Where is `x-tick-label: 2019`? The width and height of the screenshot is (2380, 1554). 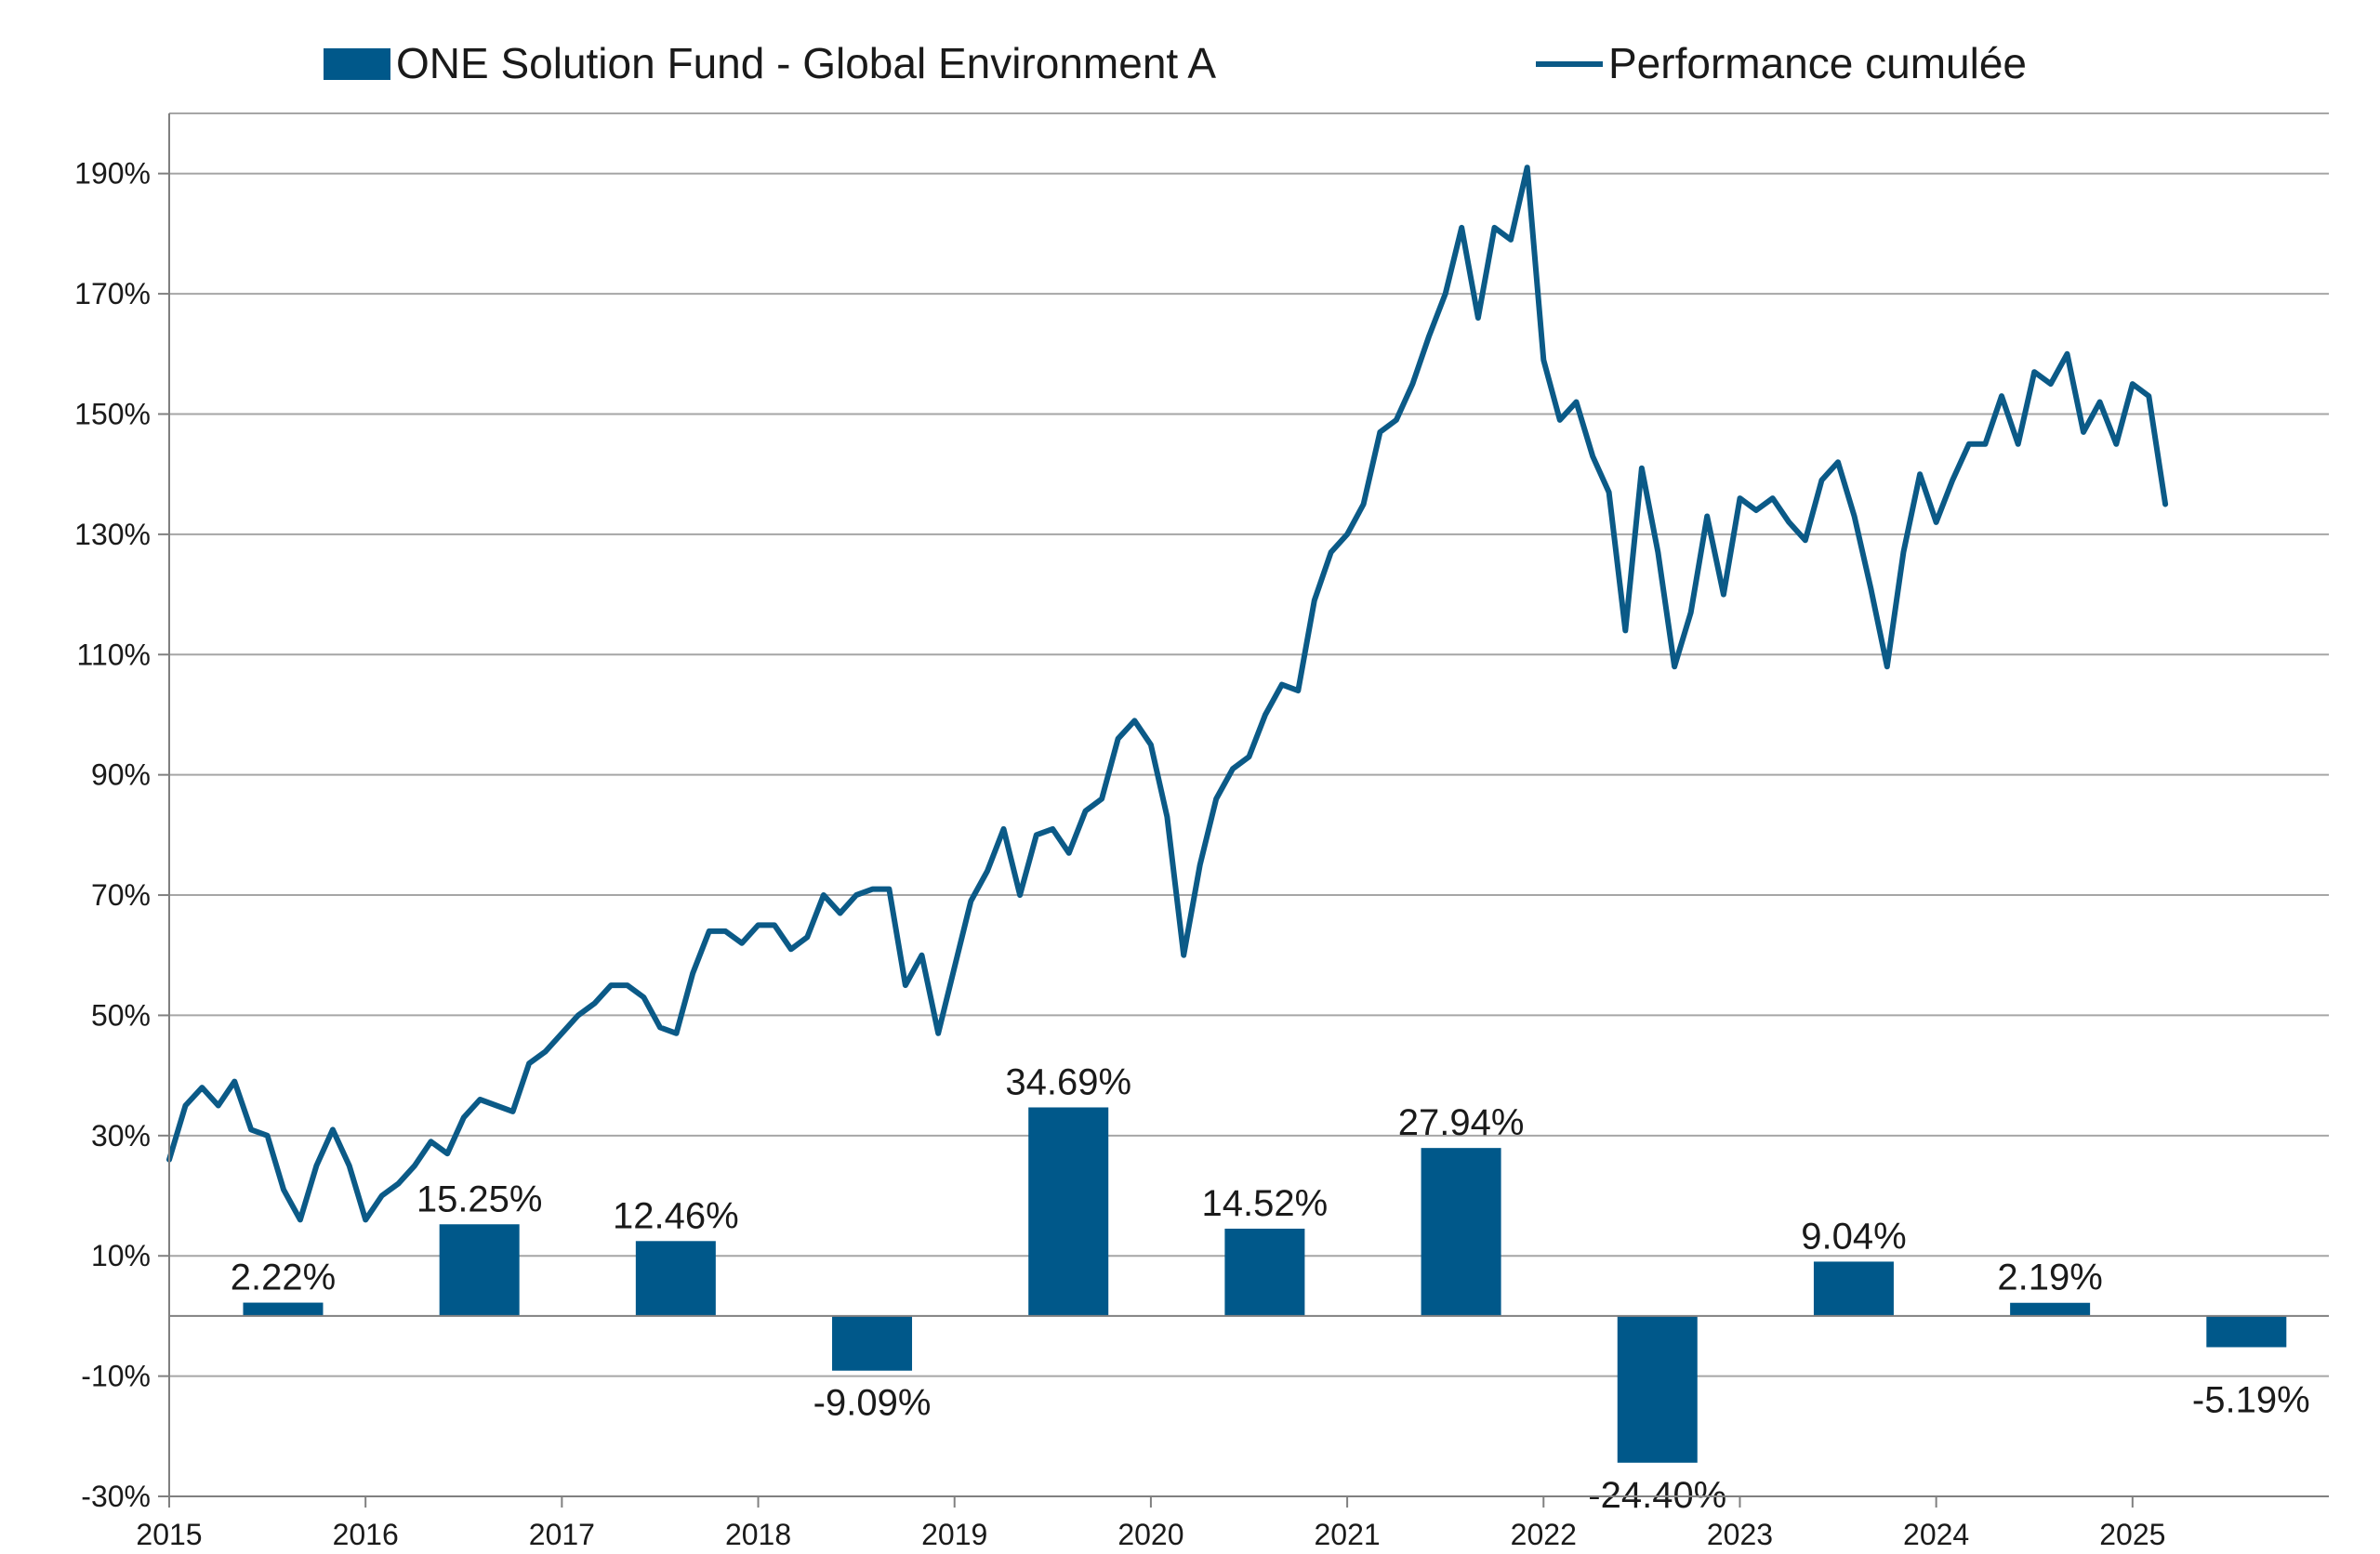 x-tick-label: 2019 is located at coordinates (954, 1534).